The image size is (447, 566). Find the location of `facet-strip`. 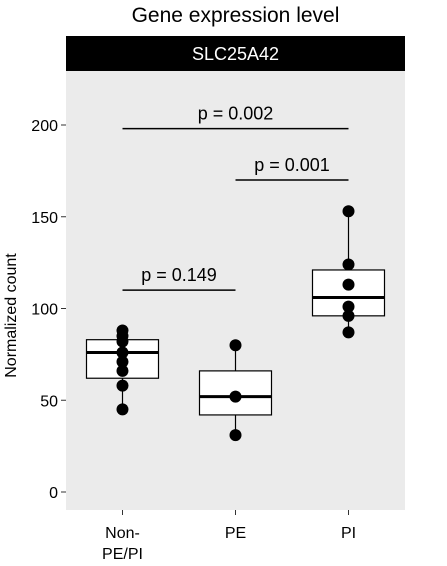

facet-strip is located at coordinates (235, 53).